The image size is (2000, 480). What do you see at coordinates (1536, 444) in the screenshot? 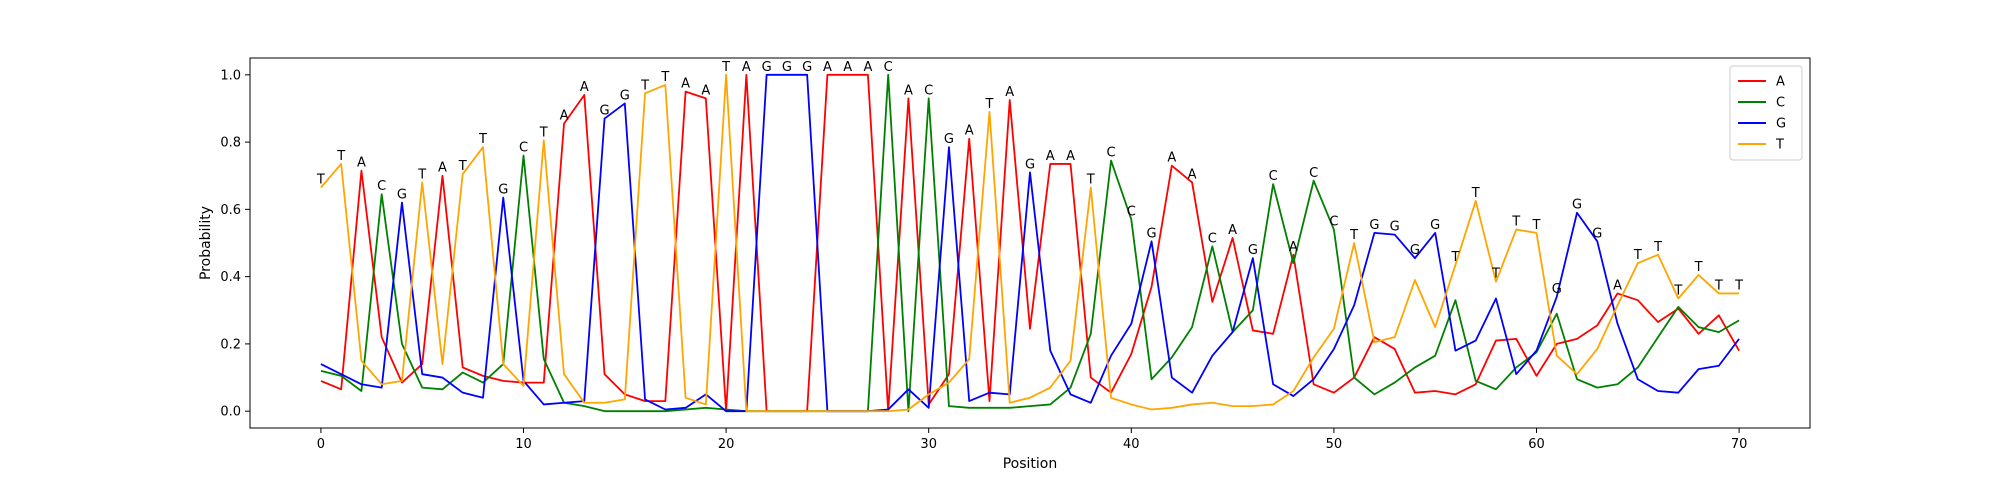
I see `x-tick-label: 60` at bounding box center [1536, 444].